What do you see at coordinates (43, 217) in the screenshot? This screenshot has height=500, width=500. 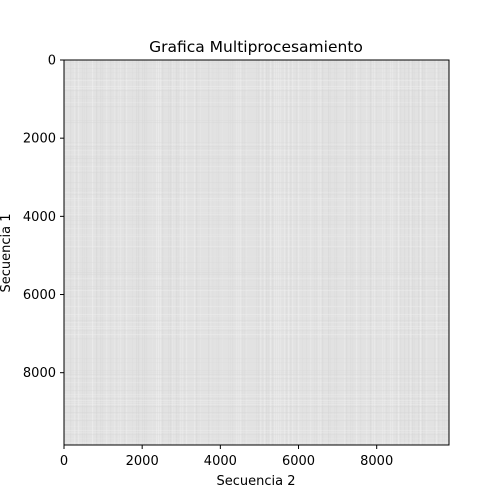 I see `y-axis: 0 2000 4000 6000 8000` at bounding box center [43, 217].